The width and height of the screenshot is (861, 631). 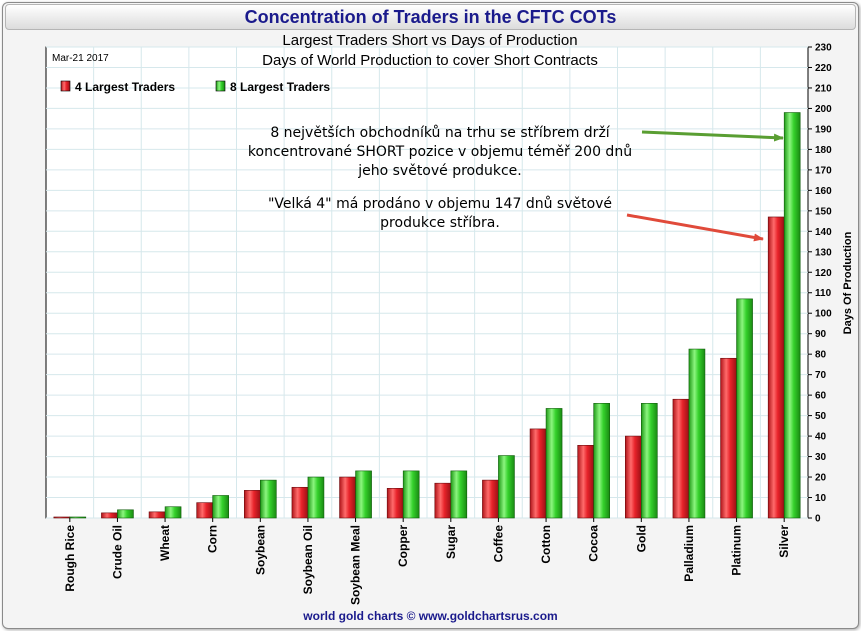 I want to click on x-tick-label: Sugar, so click(x=451, y=542).